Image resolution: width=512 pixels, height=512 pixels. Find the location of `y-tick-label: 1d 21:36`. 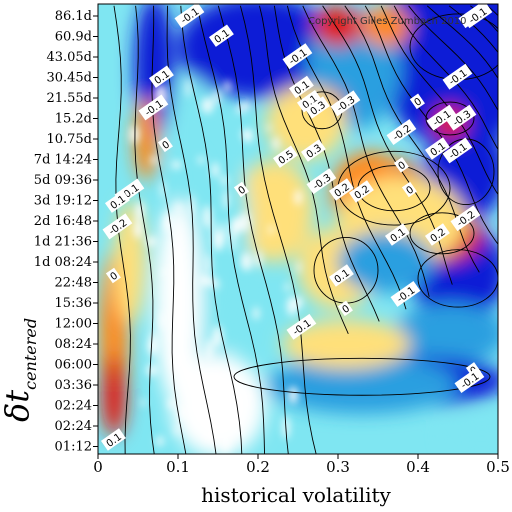

y-tick-label: 1d 21:36 is located at coordinates (63, 242).